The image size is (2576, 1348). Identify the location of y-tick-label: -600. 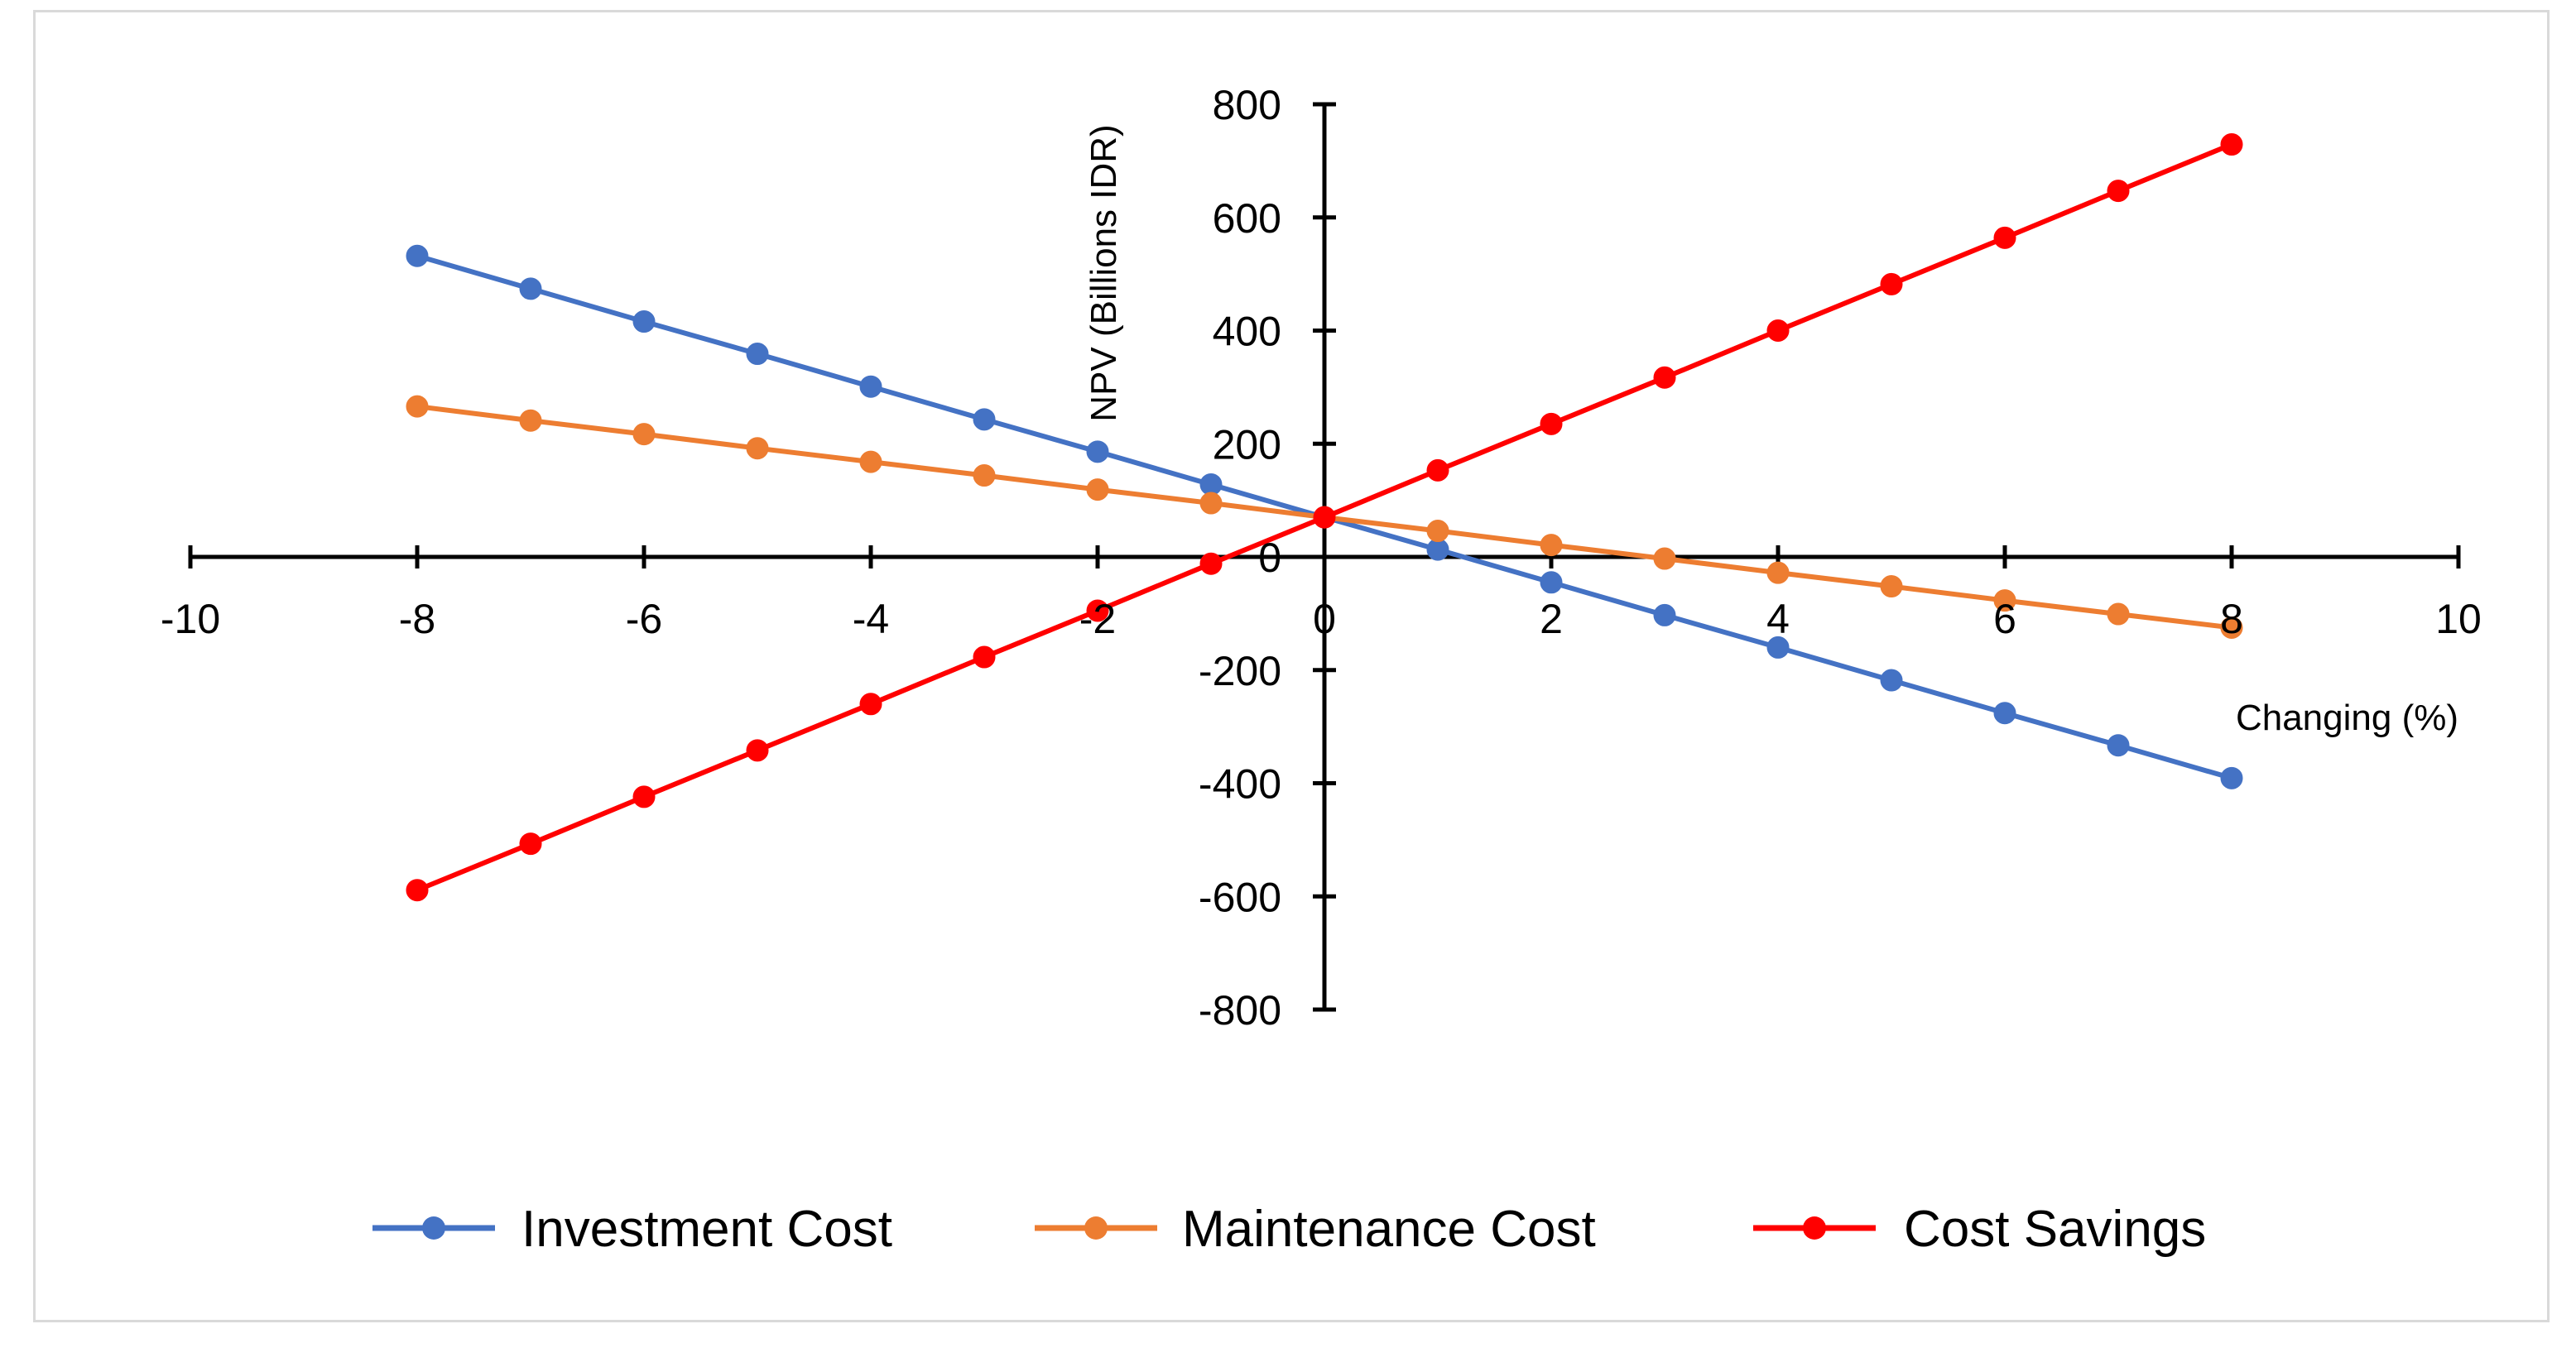
(1240, 897).